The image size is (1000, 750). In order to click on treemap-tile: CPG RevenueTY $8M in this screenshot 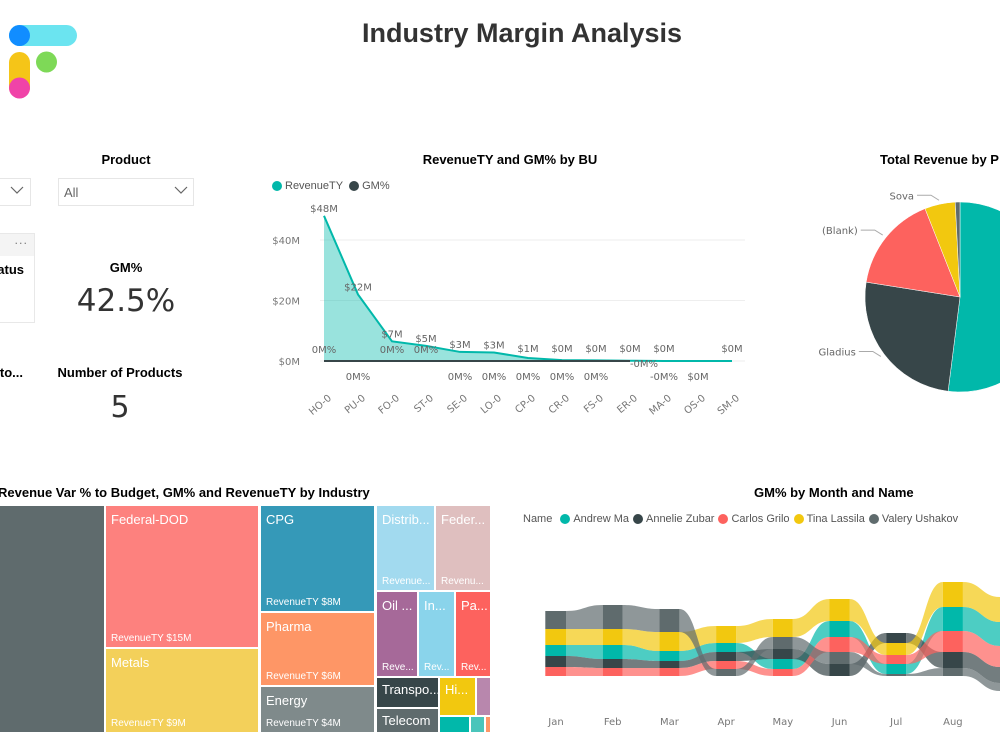, I will do `click(317, 558)`.